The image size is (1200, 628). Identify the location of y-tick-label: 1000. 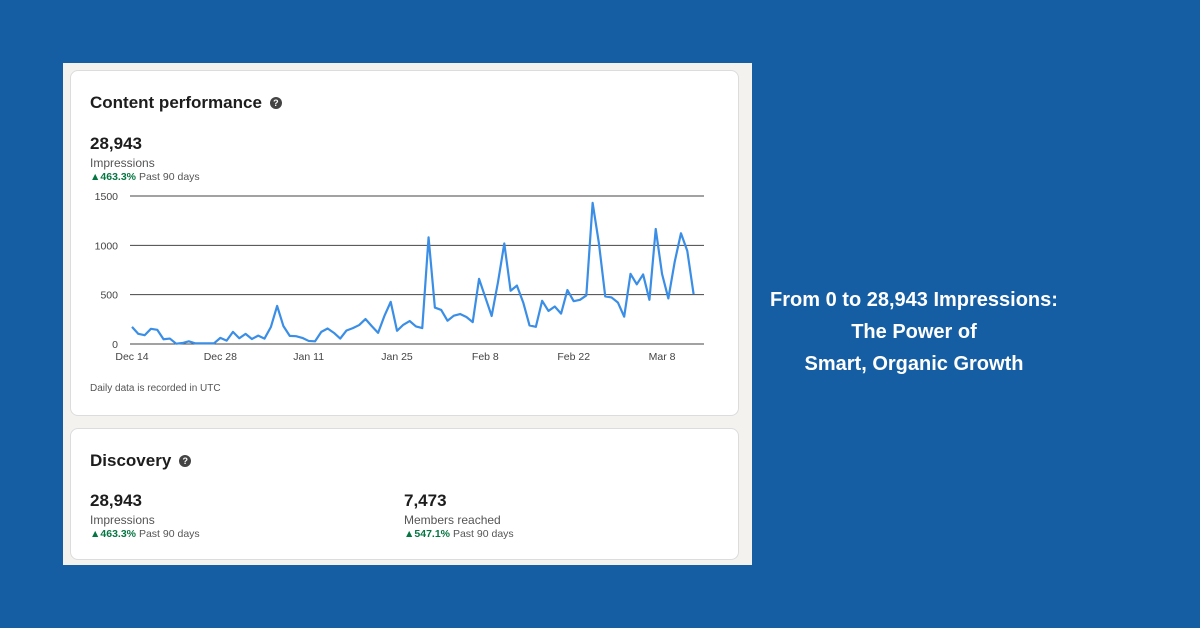
(107, 246).